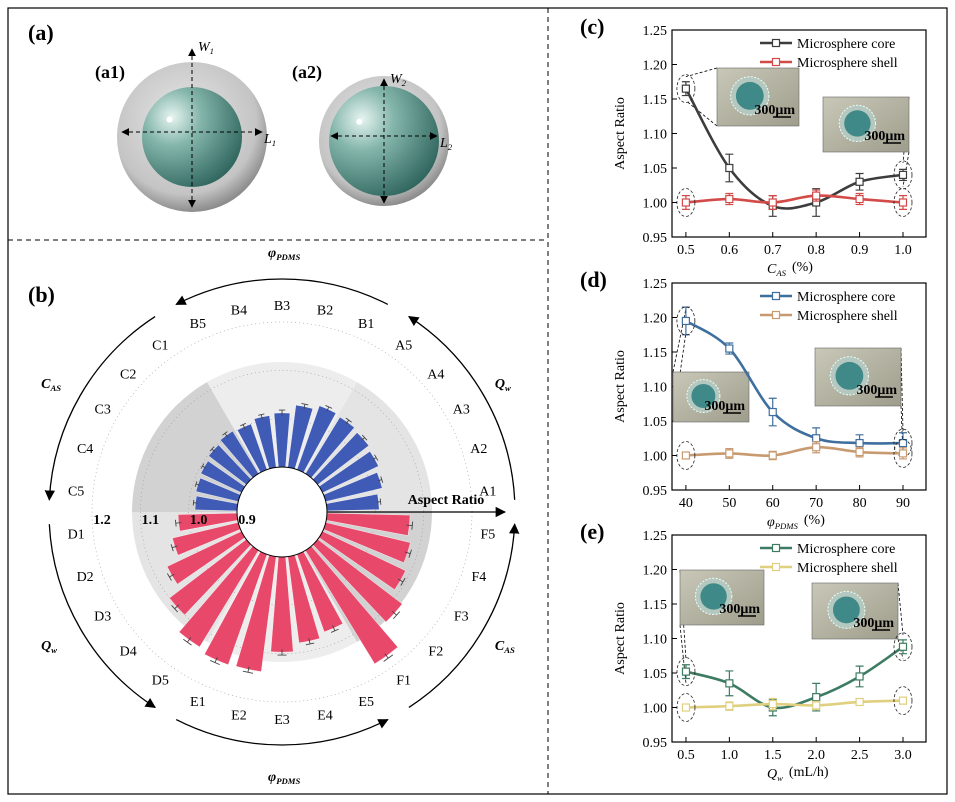 The width and height of the screenshot is (955, 802). I want to click on math-label: Qw, so click(49, 647).